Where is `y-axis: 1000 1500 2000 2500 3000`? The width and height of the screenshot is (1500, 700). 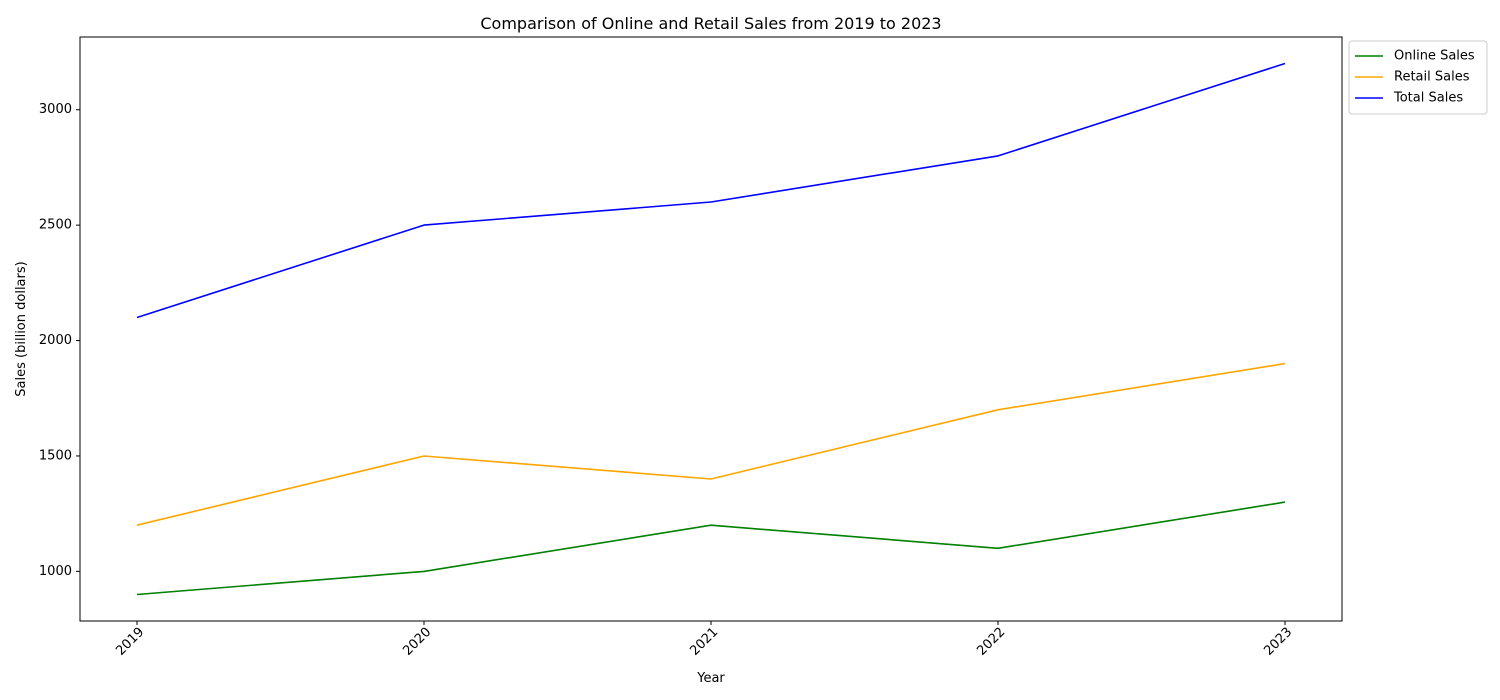
y-axis: 1000 1500 2000 2500 3000 is located at coordinates (59, 340).